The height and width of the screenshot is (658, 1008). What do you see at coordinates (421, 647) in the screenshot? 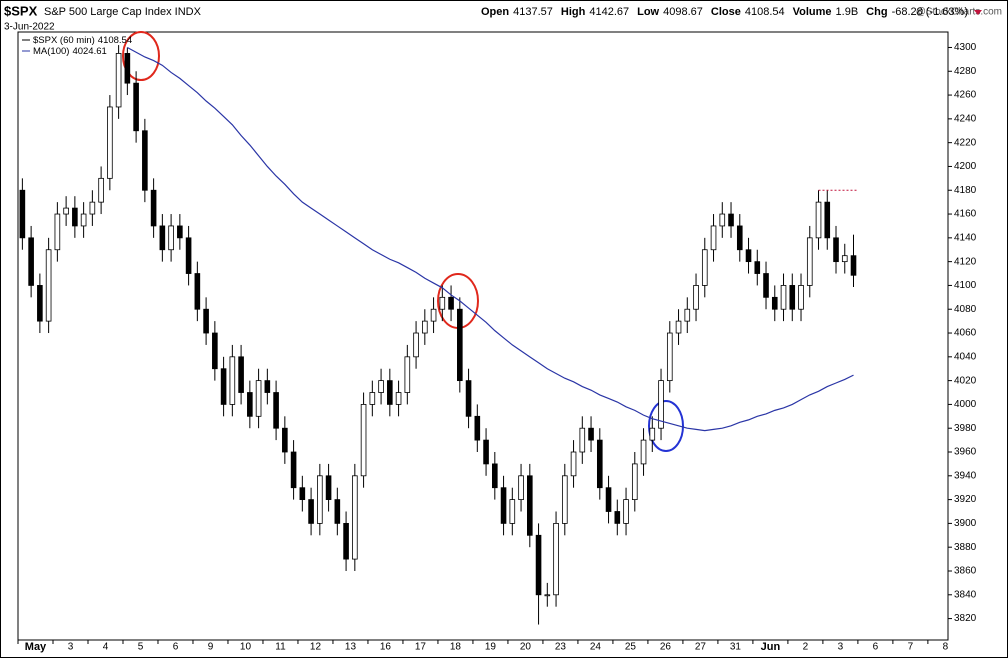
I see `x-tick-label: 17` at bounding box center [421, 647].